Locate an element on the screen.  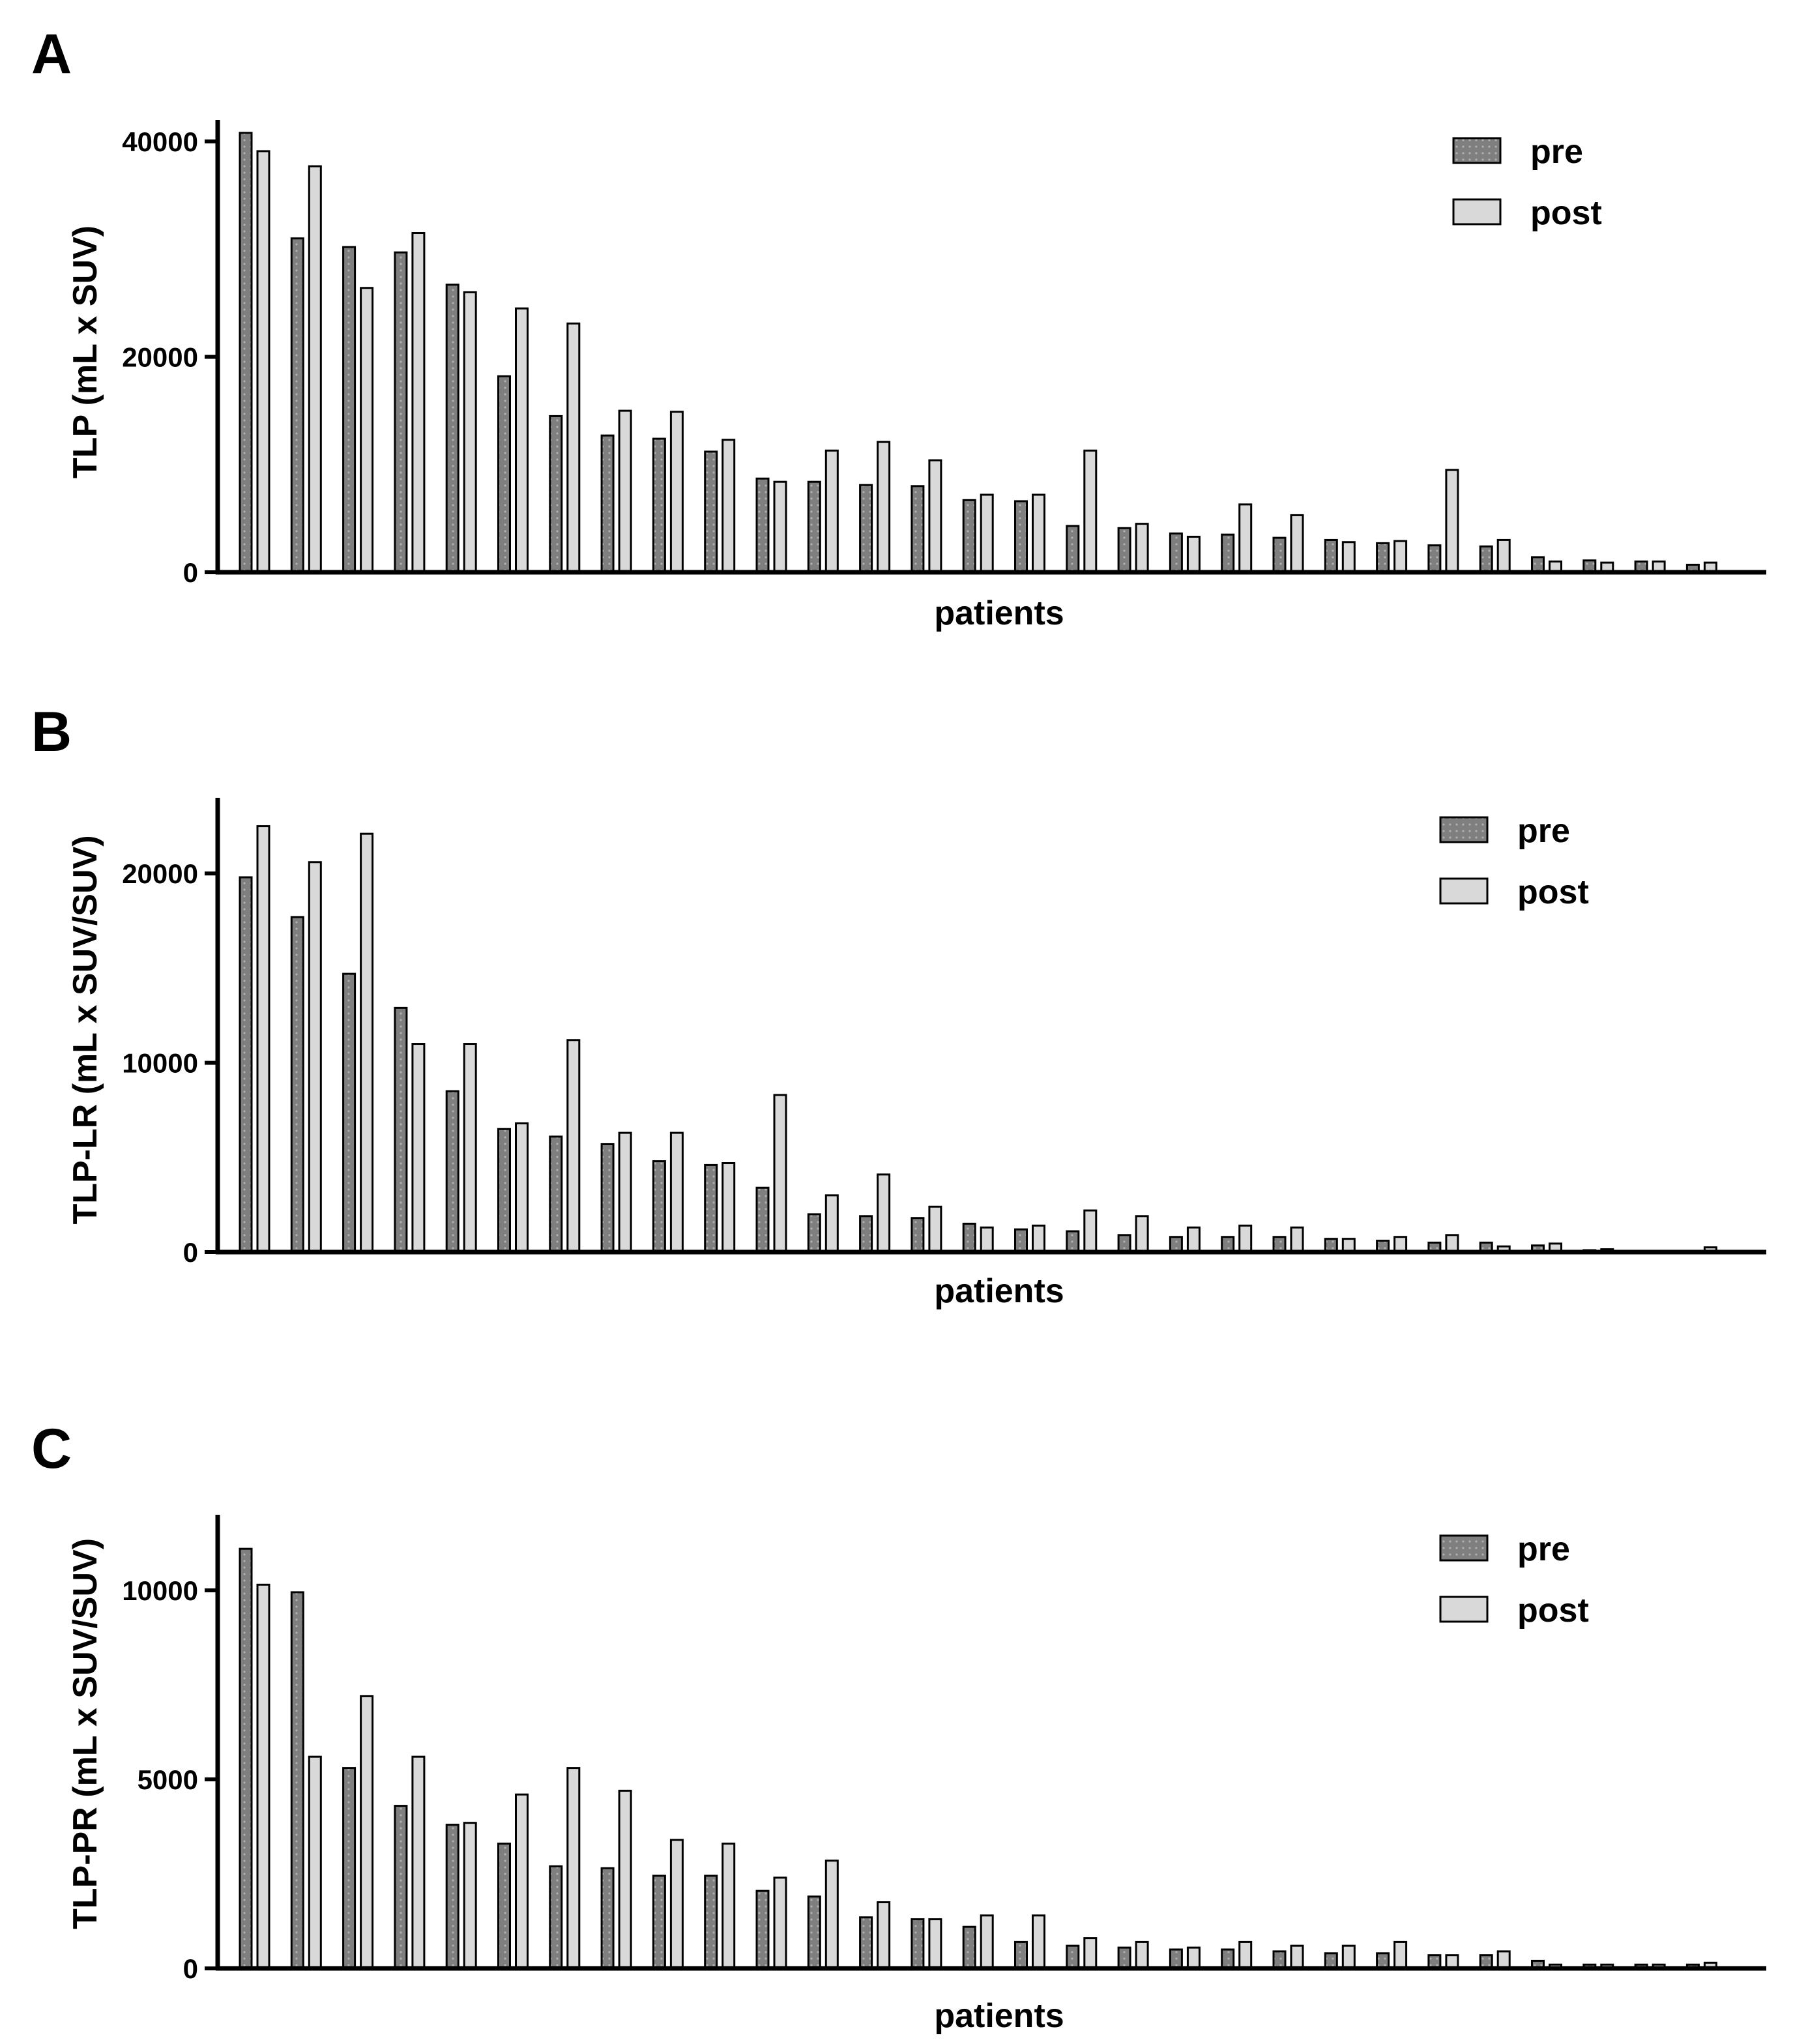
panel-letter-b: B is located at coordinates (51, 732).